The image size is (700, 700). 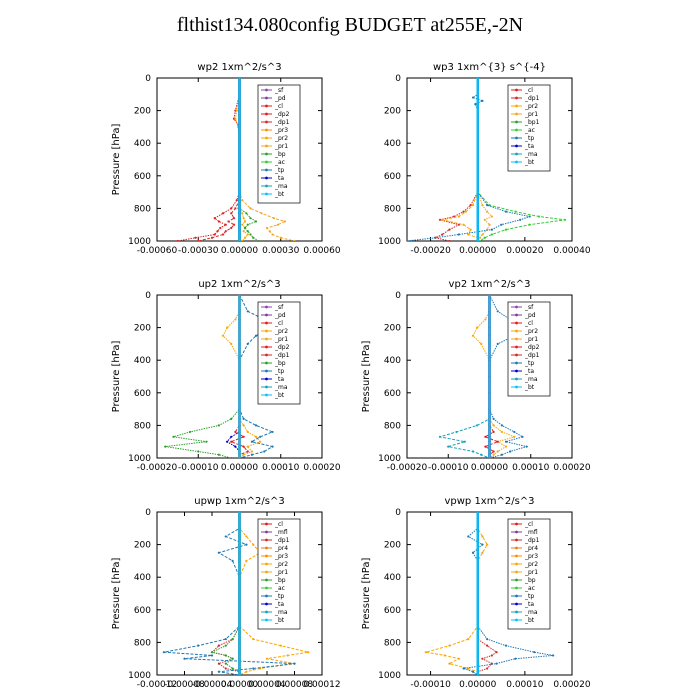 What do you see at coordinates (492, 376) in the screenshot?
I see `series-line-dp2` at bounding box center [492, 376].